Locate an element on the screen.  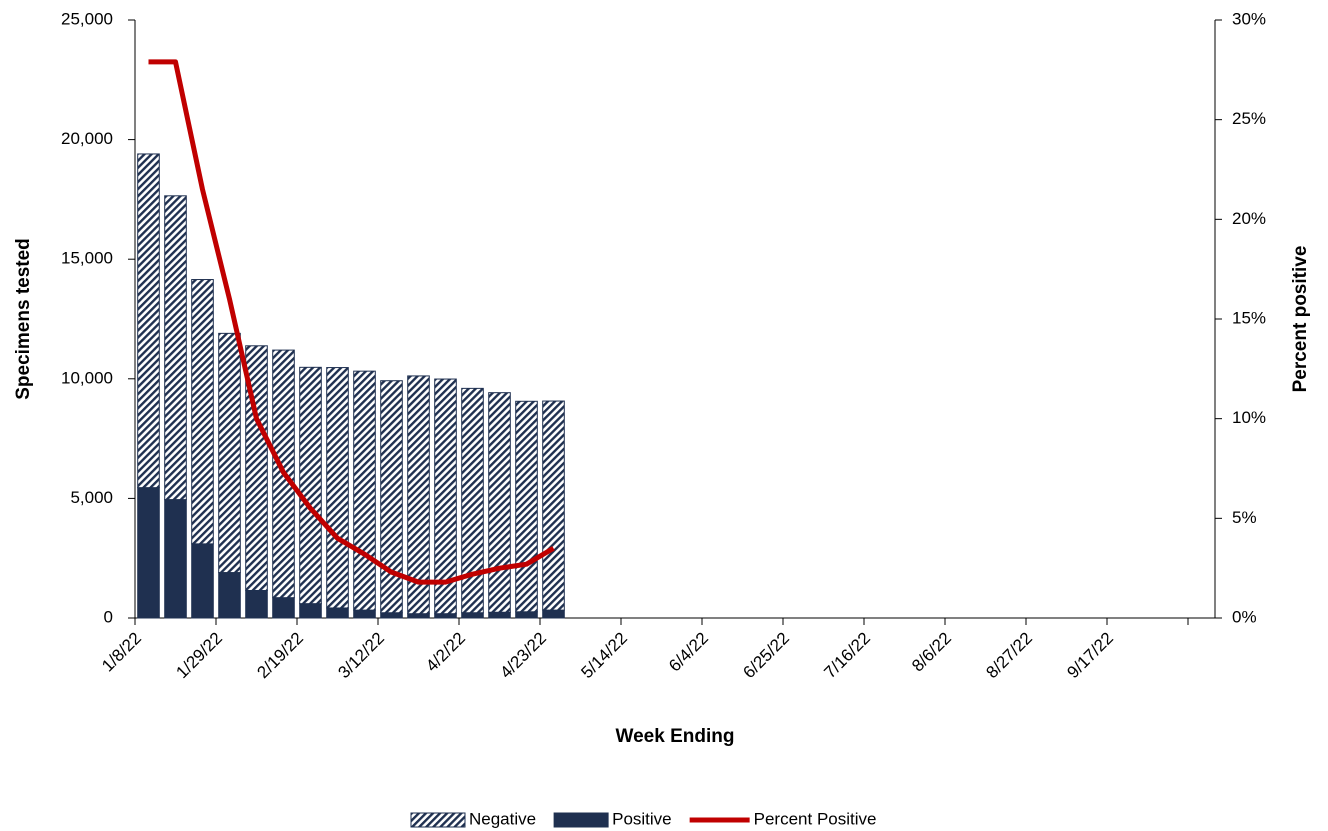
x-tick-label: 2/19/22 is located at coordinates (280, 656).